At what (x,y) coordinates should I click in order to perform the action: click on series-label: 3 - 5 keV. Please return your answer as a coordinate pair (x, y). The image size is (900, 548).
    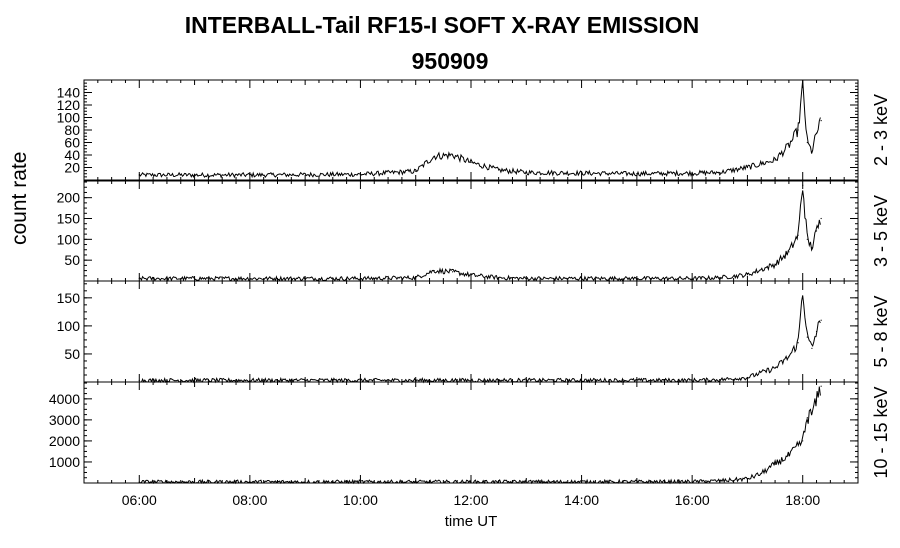
    Looking at the image, I should click on (881, 231).